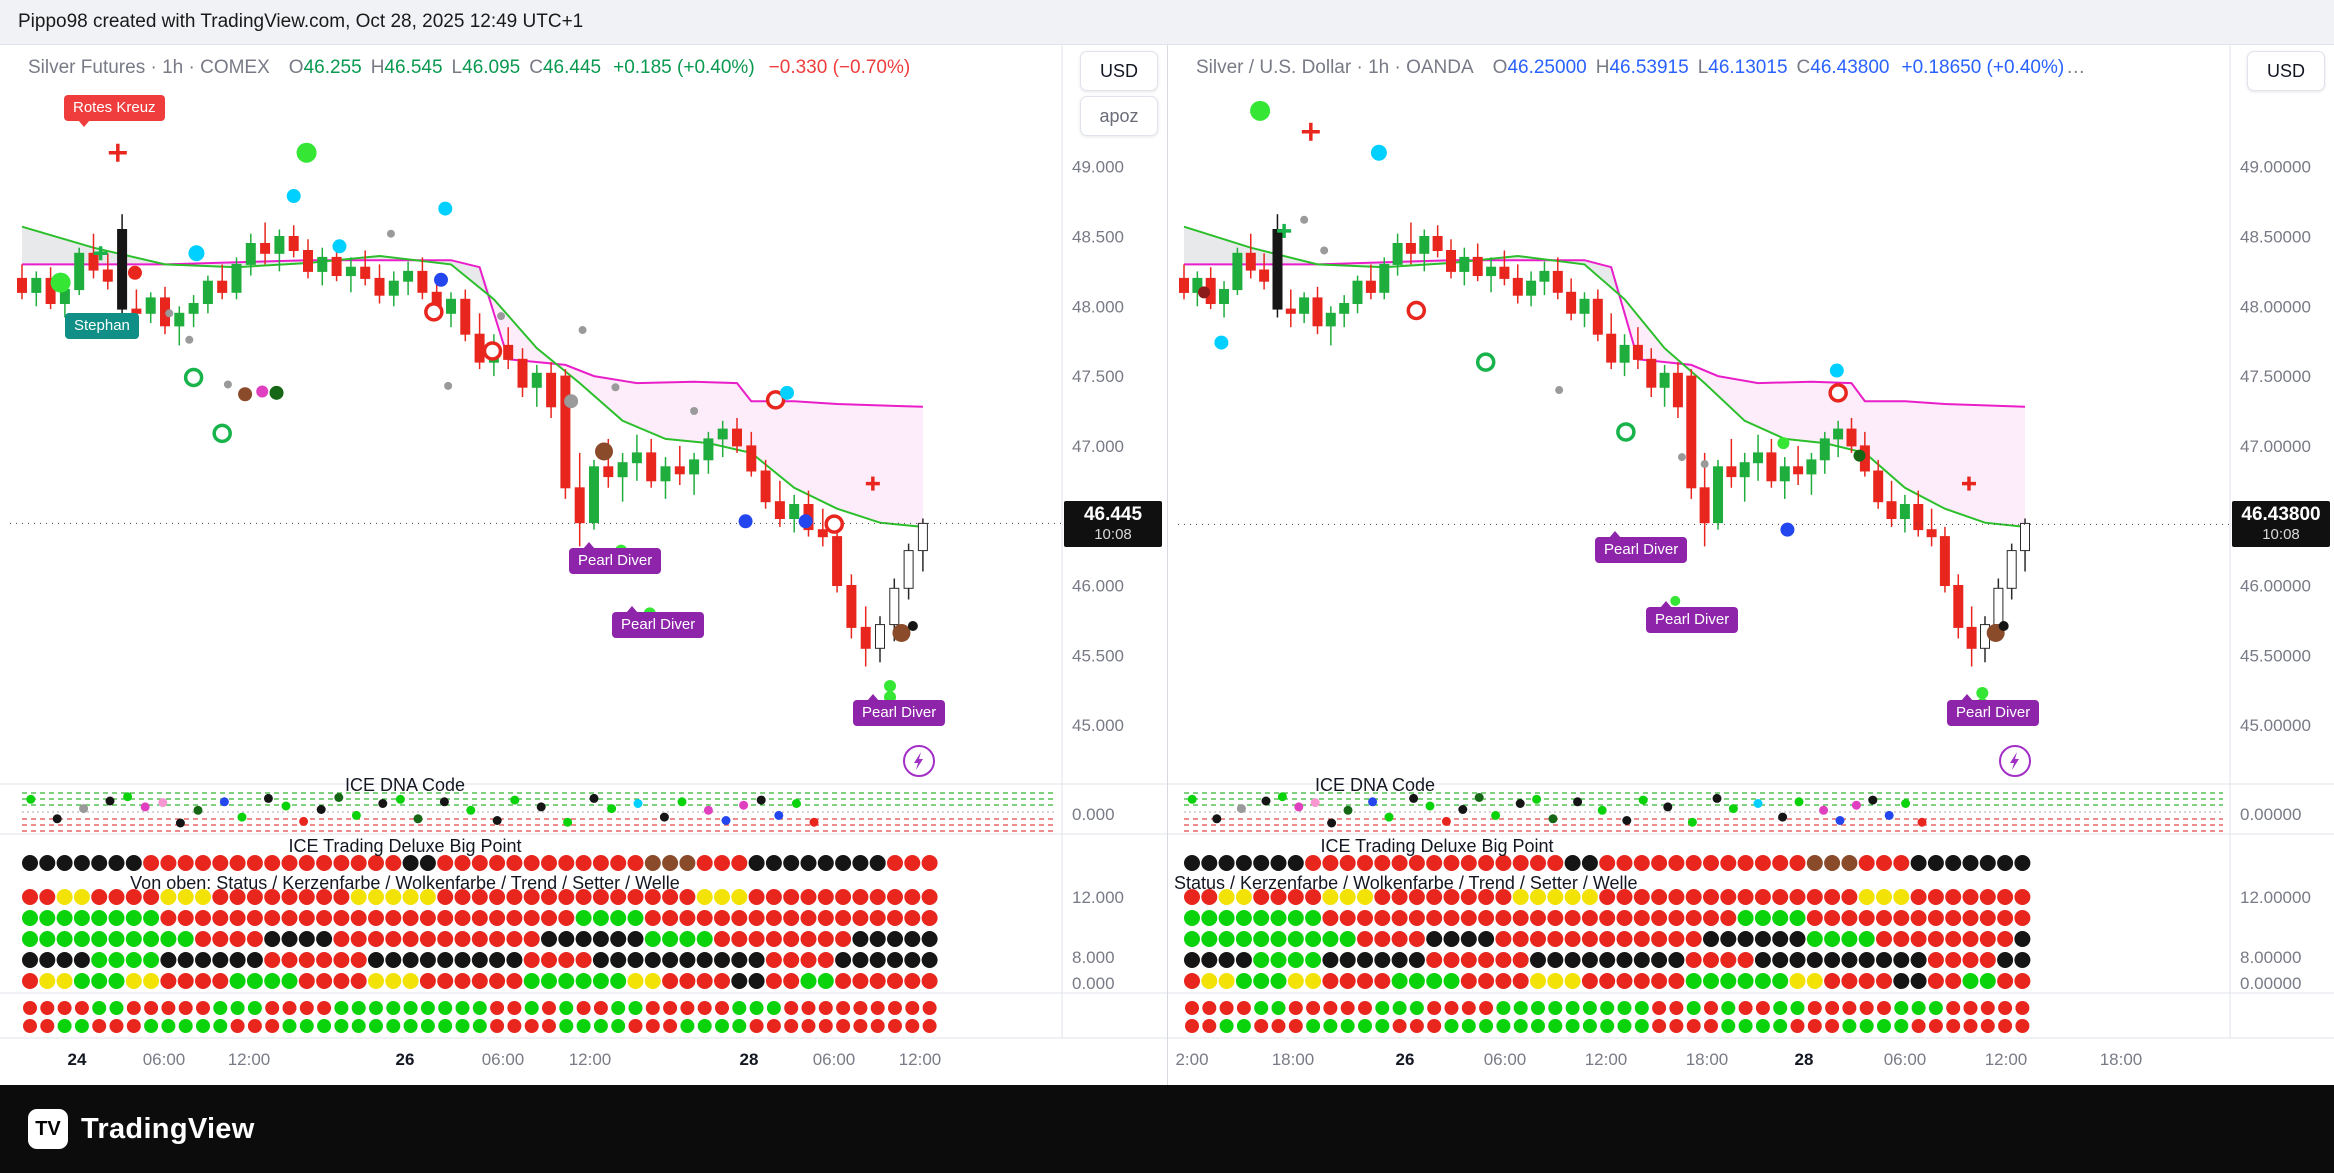 This screenshot has height=1173, width=2334. I want to click on symbol-title: Silver Futures · 1h · COMEX, so click(149, 67).